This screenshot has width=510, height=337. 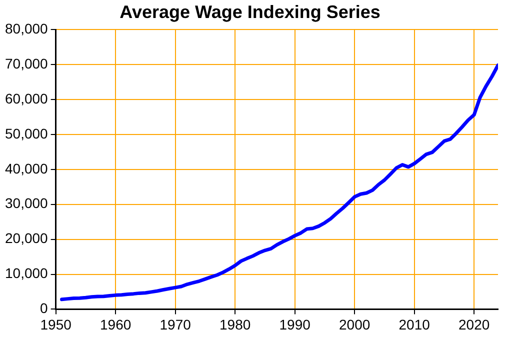 What do you see at coordinates (354, 324) in the screenshot?
I see `x-tick-label: 2000` at bounding box center [354, 324].